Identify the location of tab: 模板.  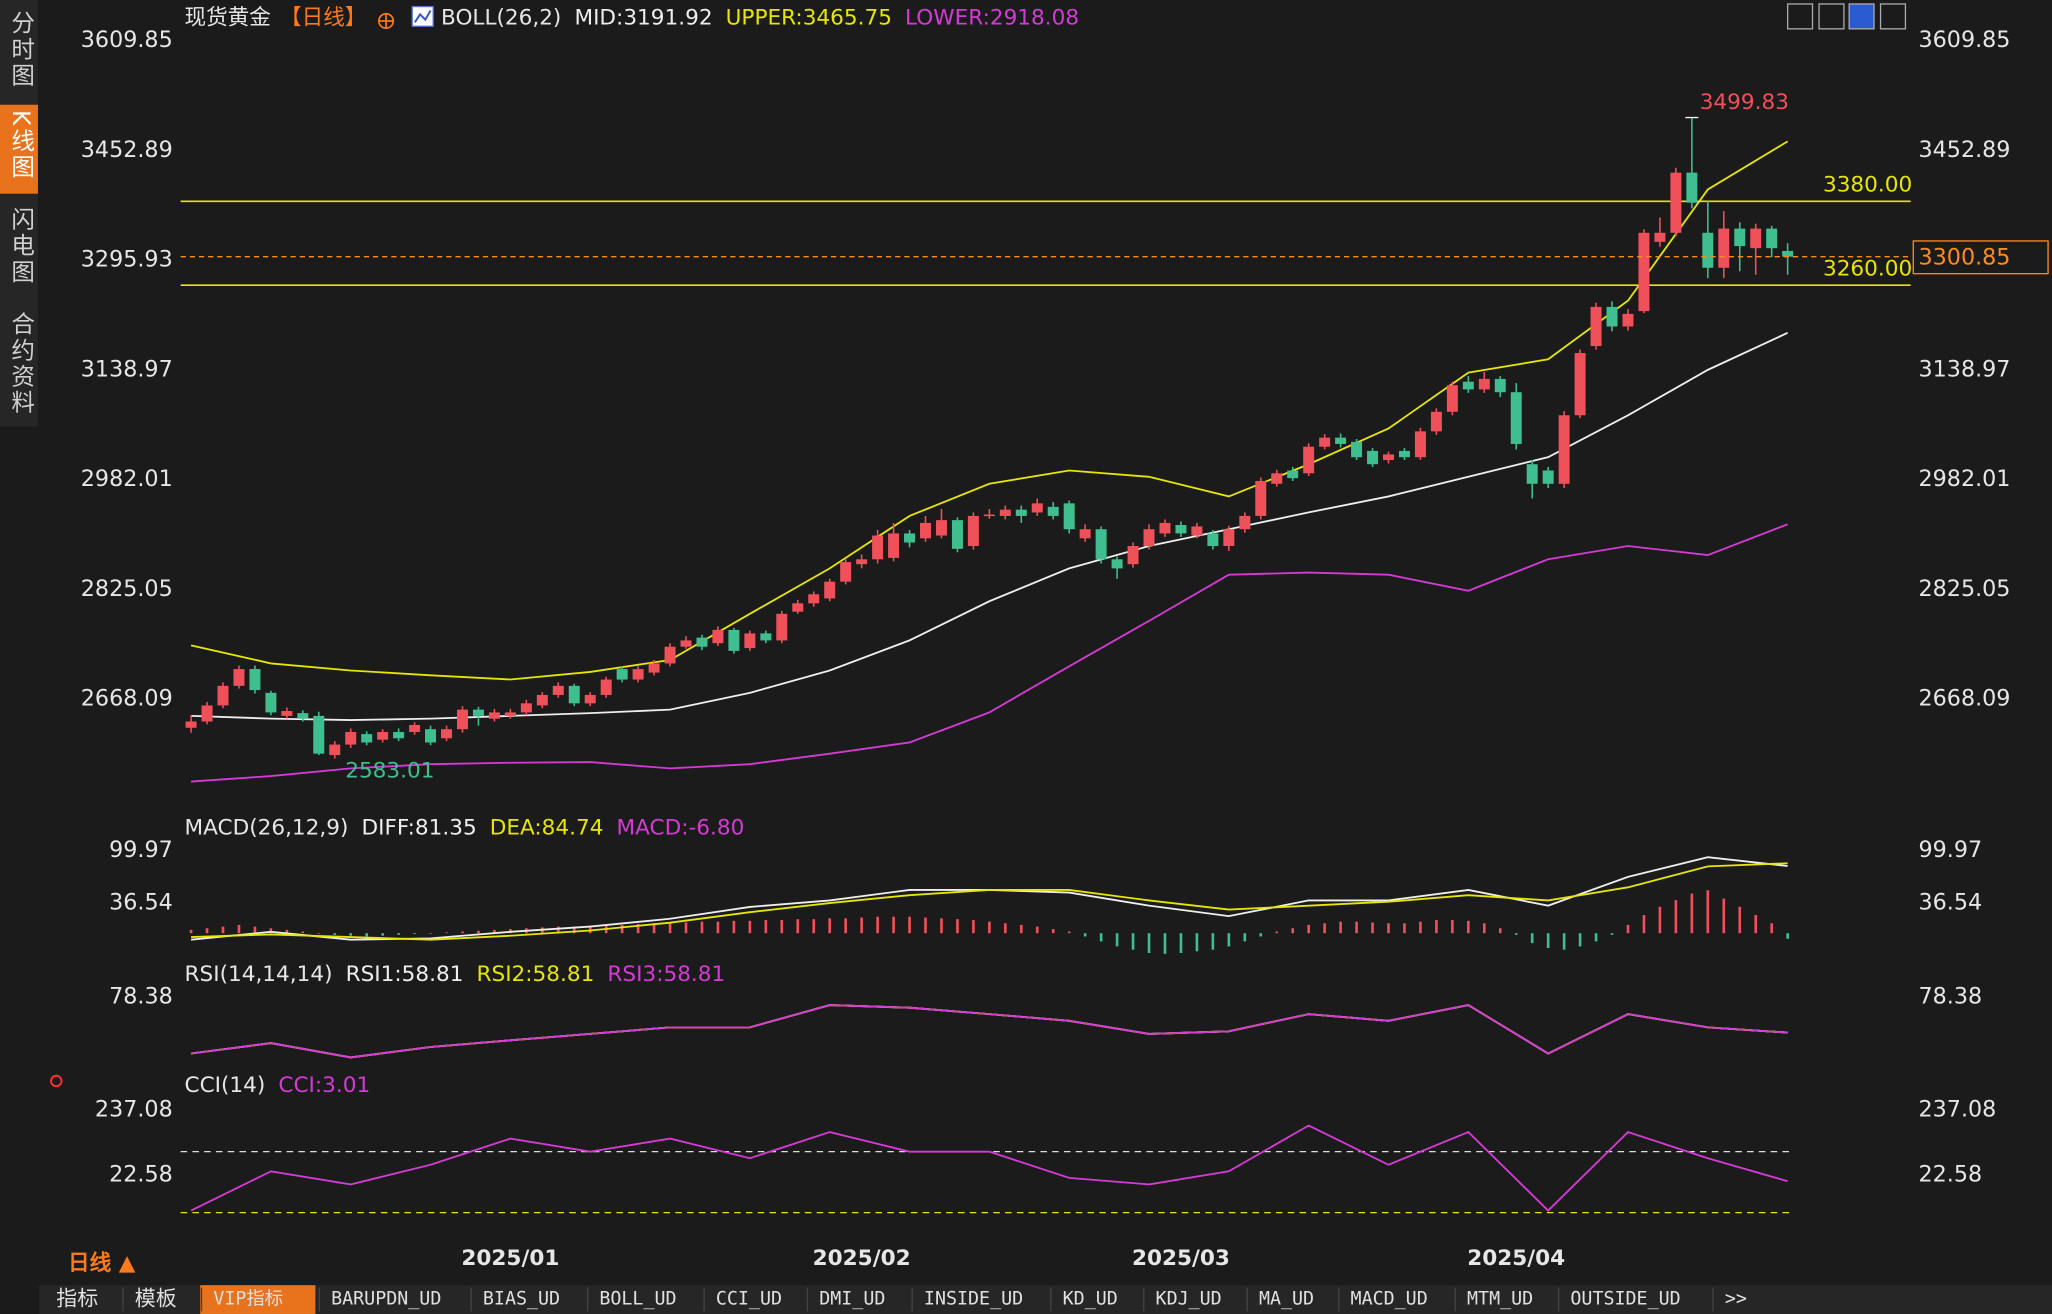
(156, 1299).